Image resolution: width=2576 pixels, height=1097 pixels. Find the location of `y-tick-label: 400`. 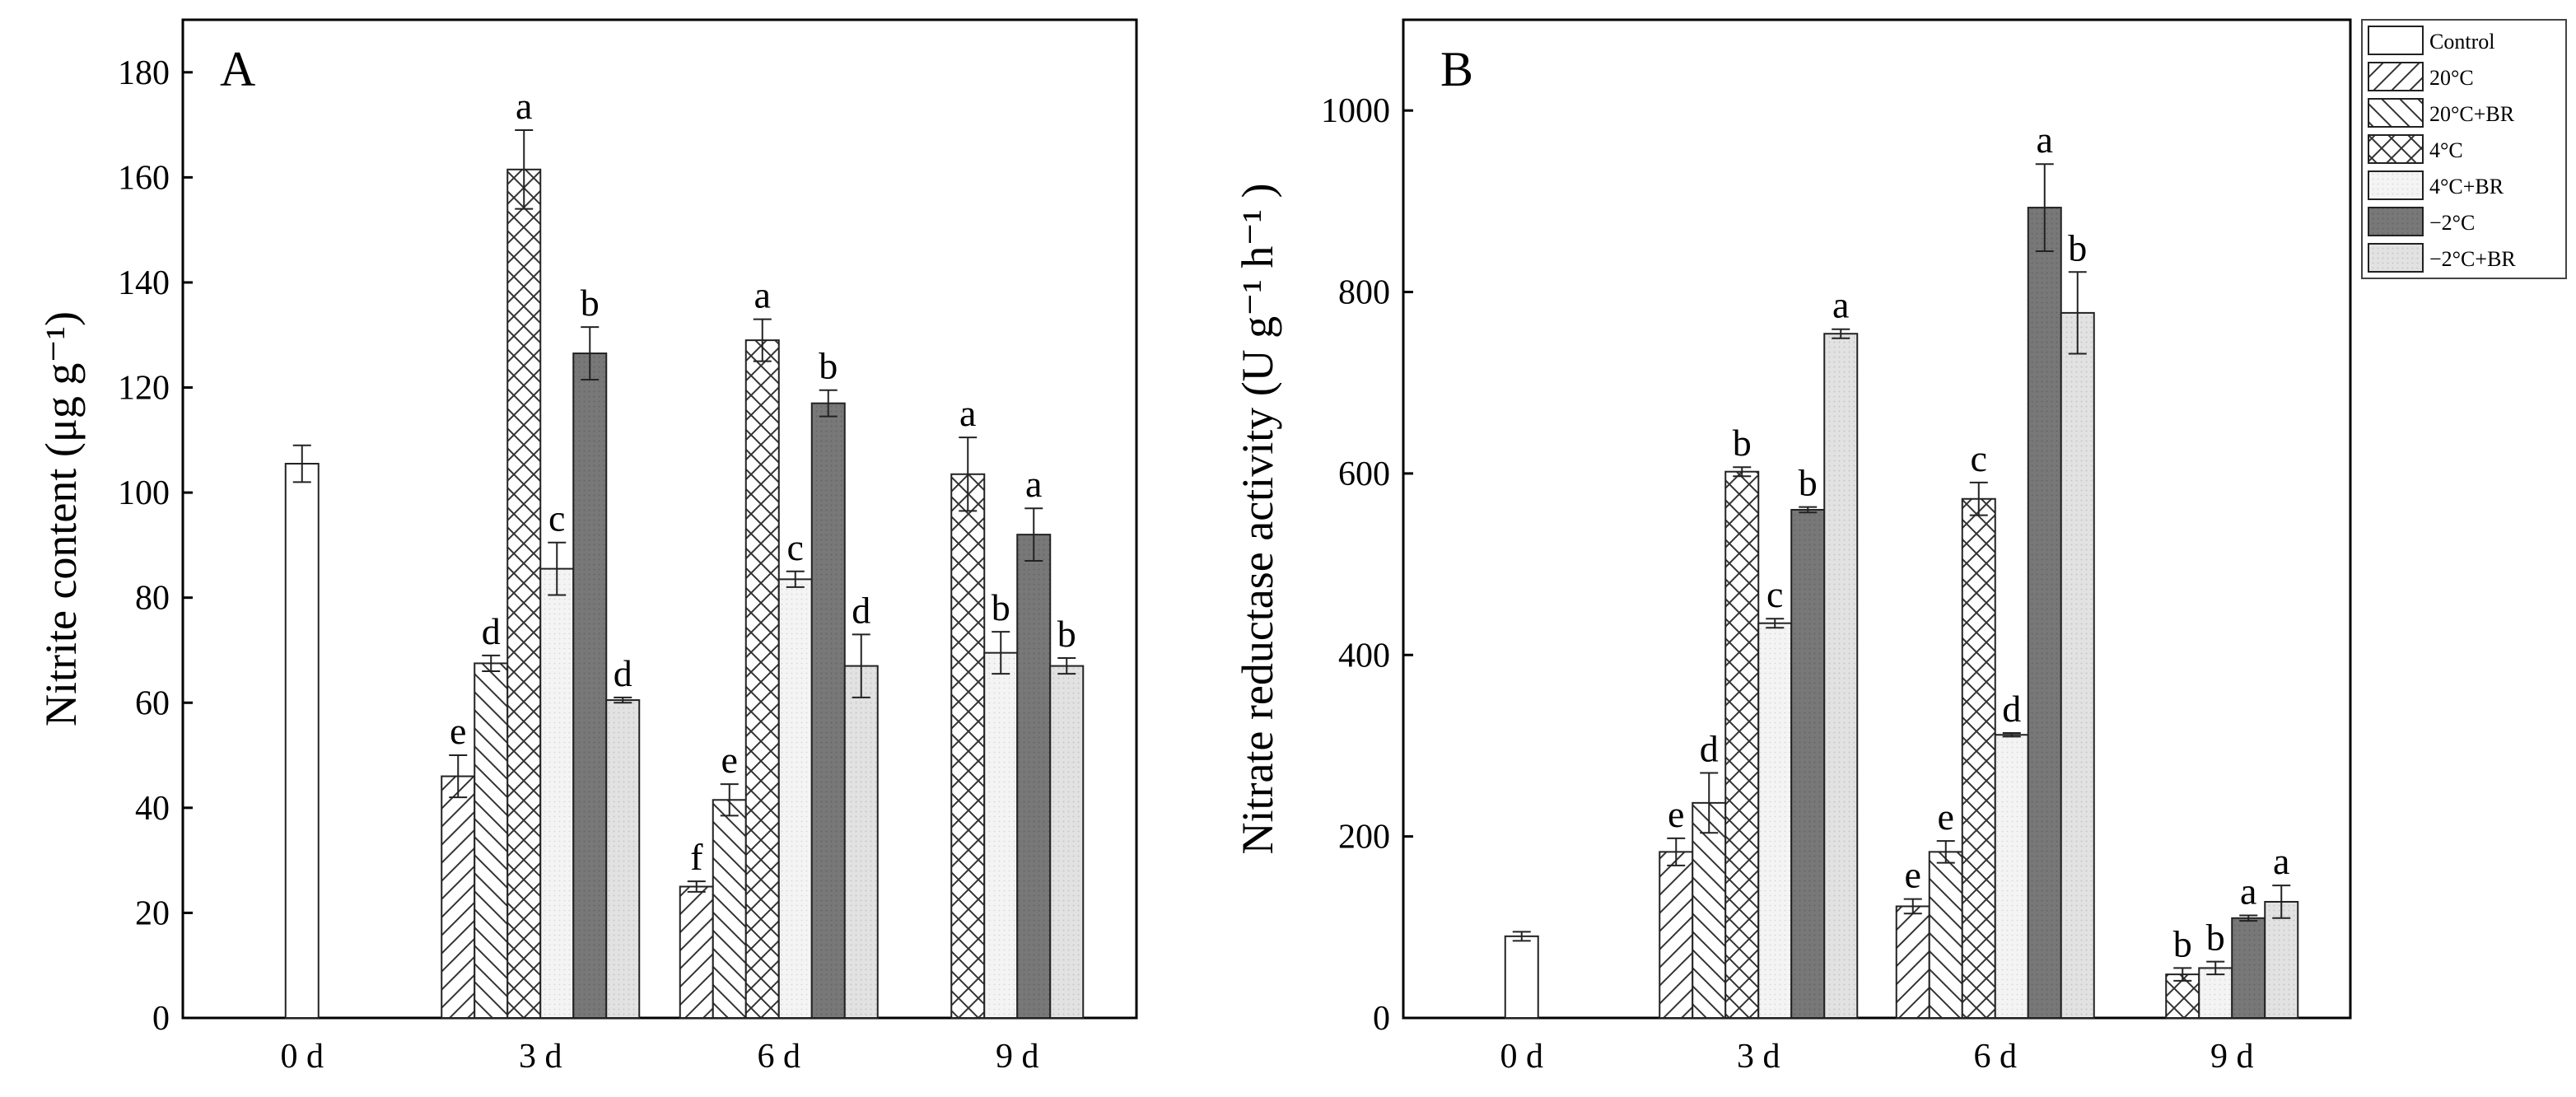

y-tick-label: 400 is located at coordinates (1364, 656).